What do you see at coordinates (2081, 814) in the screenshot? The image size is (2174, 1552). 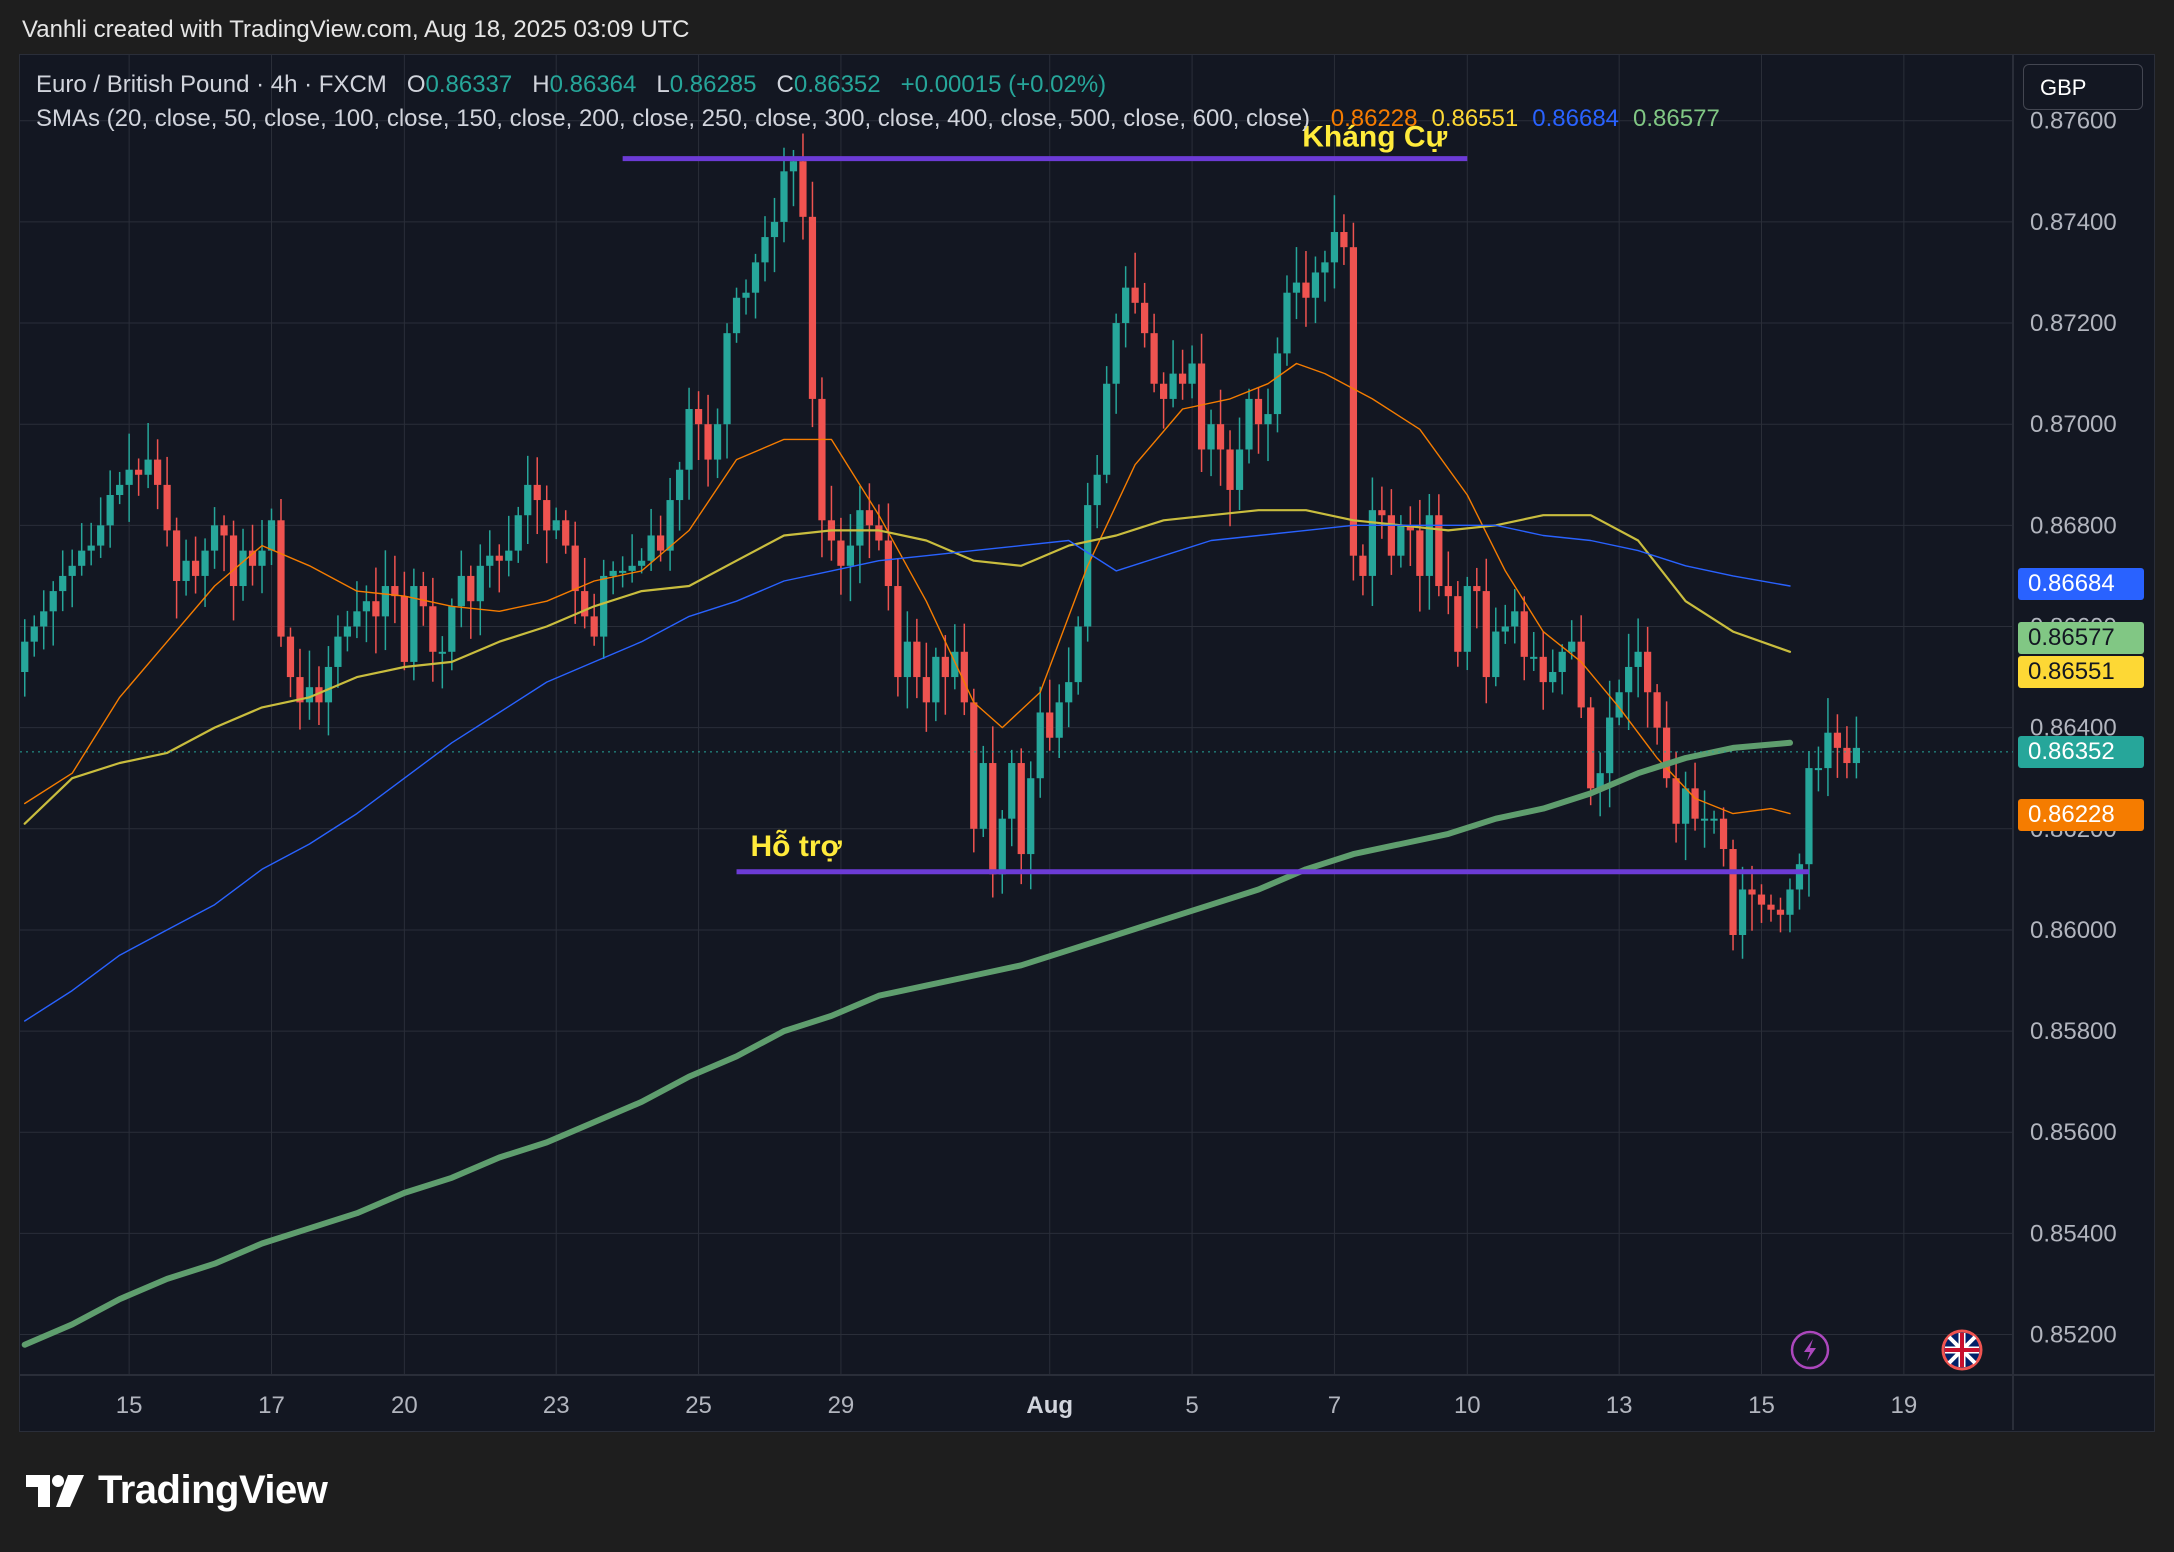 I see `price-tag: 0.86228` at bounding box center [2081, 814].